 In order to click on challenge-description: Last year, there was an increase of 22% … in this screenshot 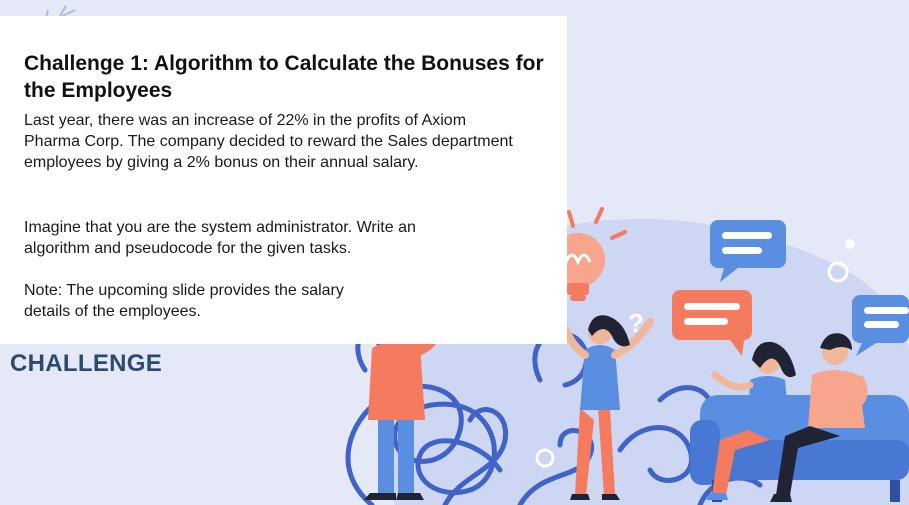, I will do `click(268, 141)`.